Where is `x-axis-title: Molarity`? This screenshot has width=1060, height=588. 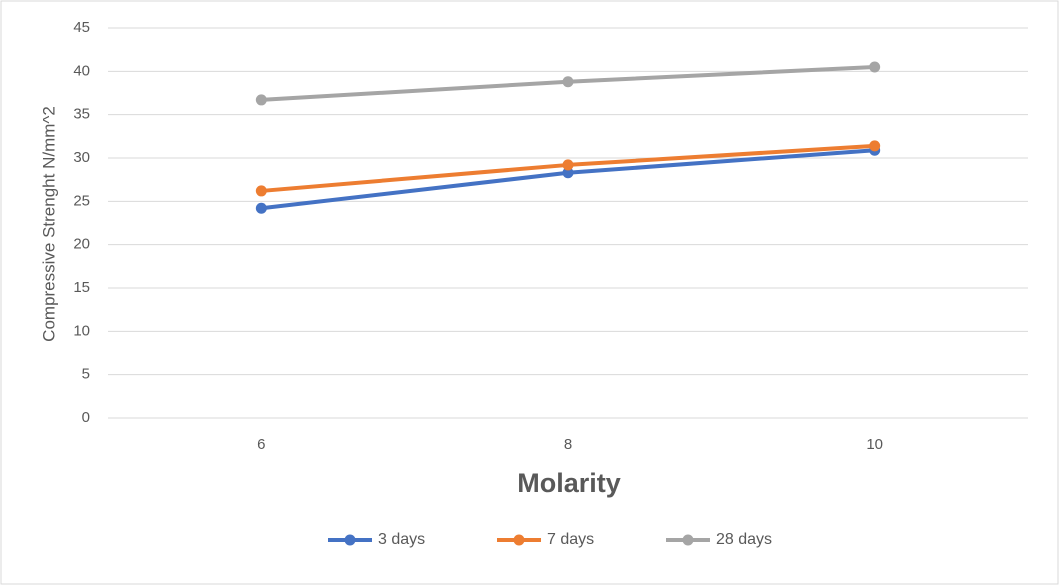
x-axis-title: Molarity is located at coordinates (569, 483).